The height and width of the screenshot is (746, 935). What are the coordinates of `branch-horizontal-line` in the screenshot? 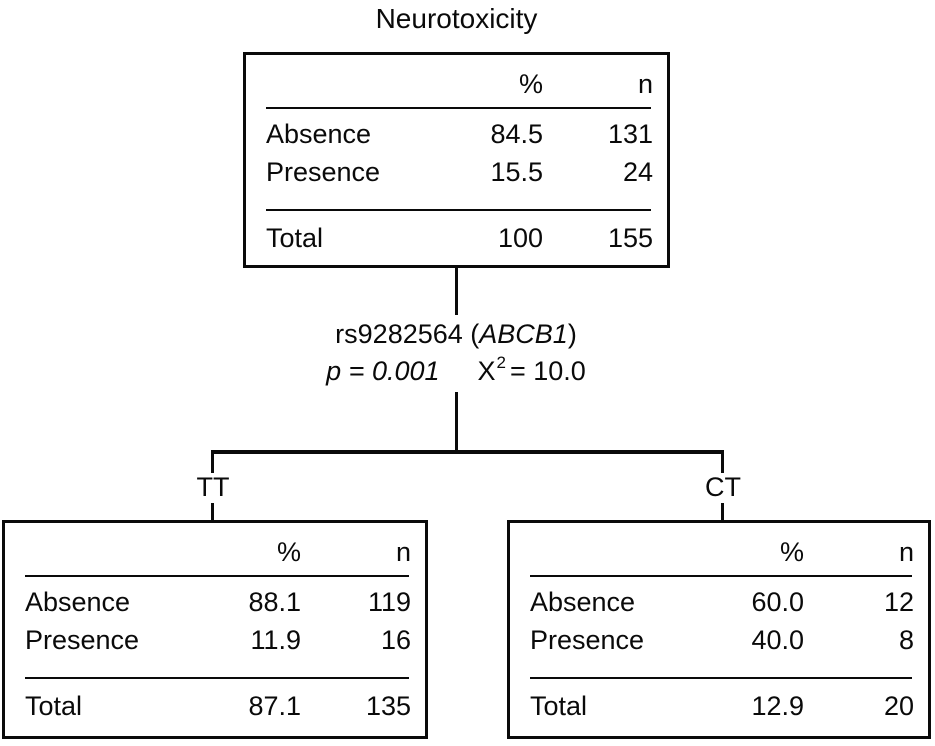 It's located at (467, 452).